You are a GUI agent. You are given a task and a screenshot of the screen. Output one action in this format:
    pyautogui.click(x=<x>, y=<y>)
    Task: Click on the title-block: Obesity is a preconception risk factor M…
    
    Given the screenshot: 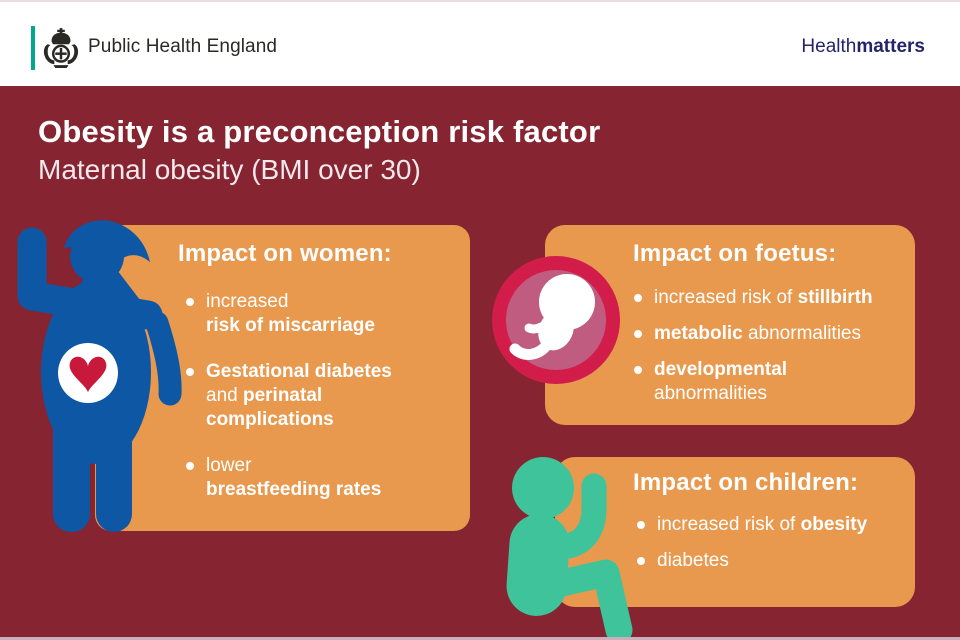 What is the action you would take?
    pyautogui.click(x=319, y=150)
    